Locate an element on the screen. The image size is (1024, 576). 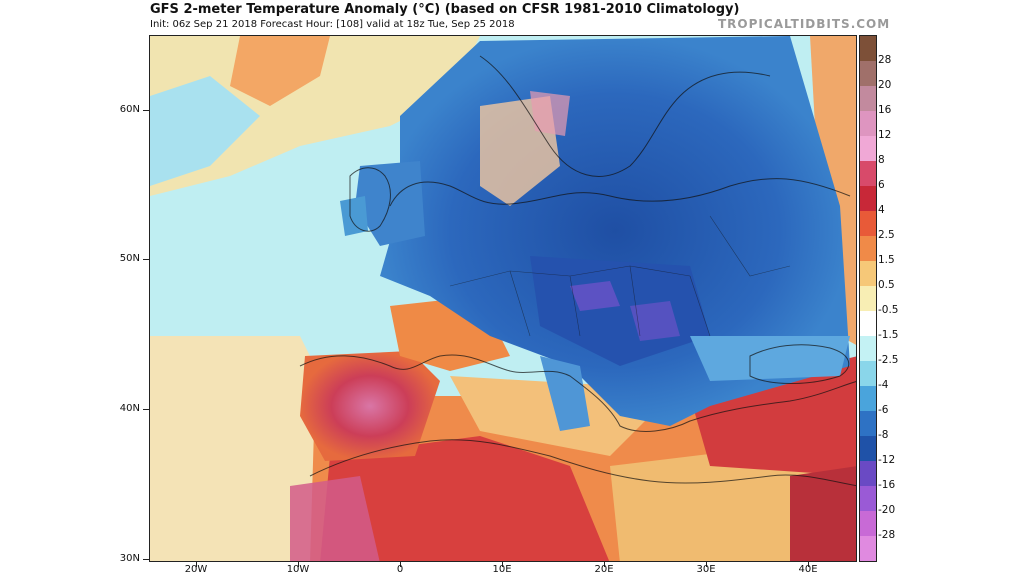
lon-label: 30E is located at coordinates (706, 569).